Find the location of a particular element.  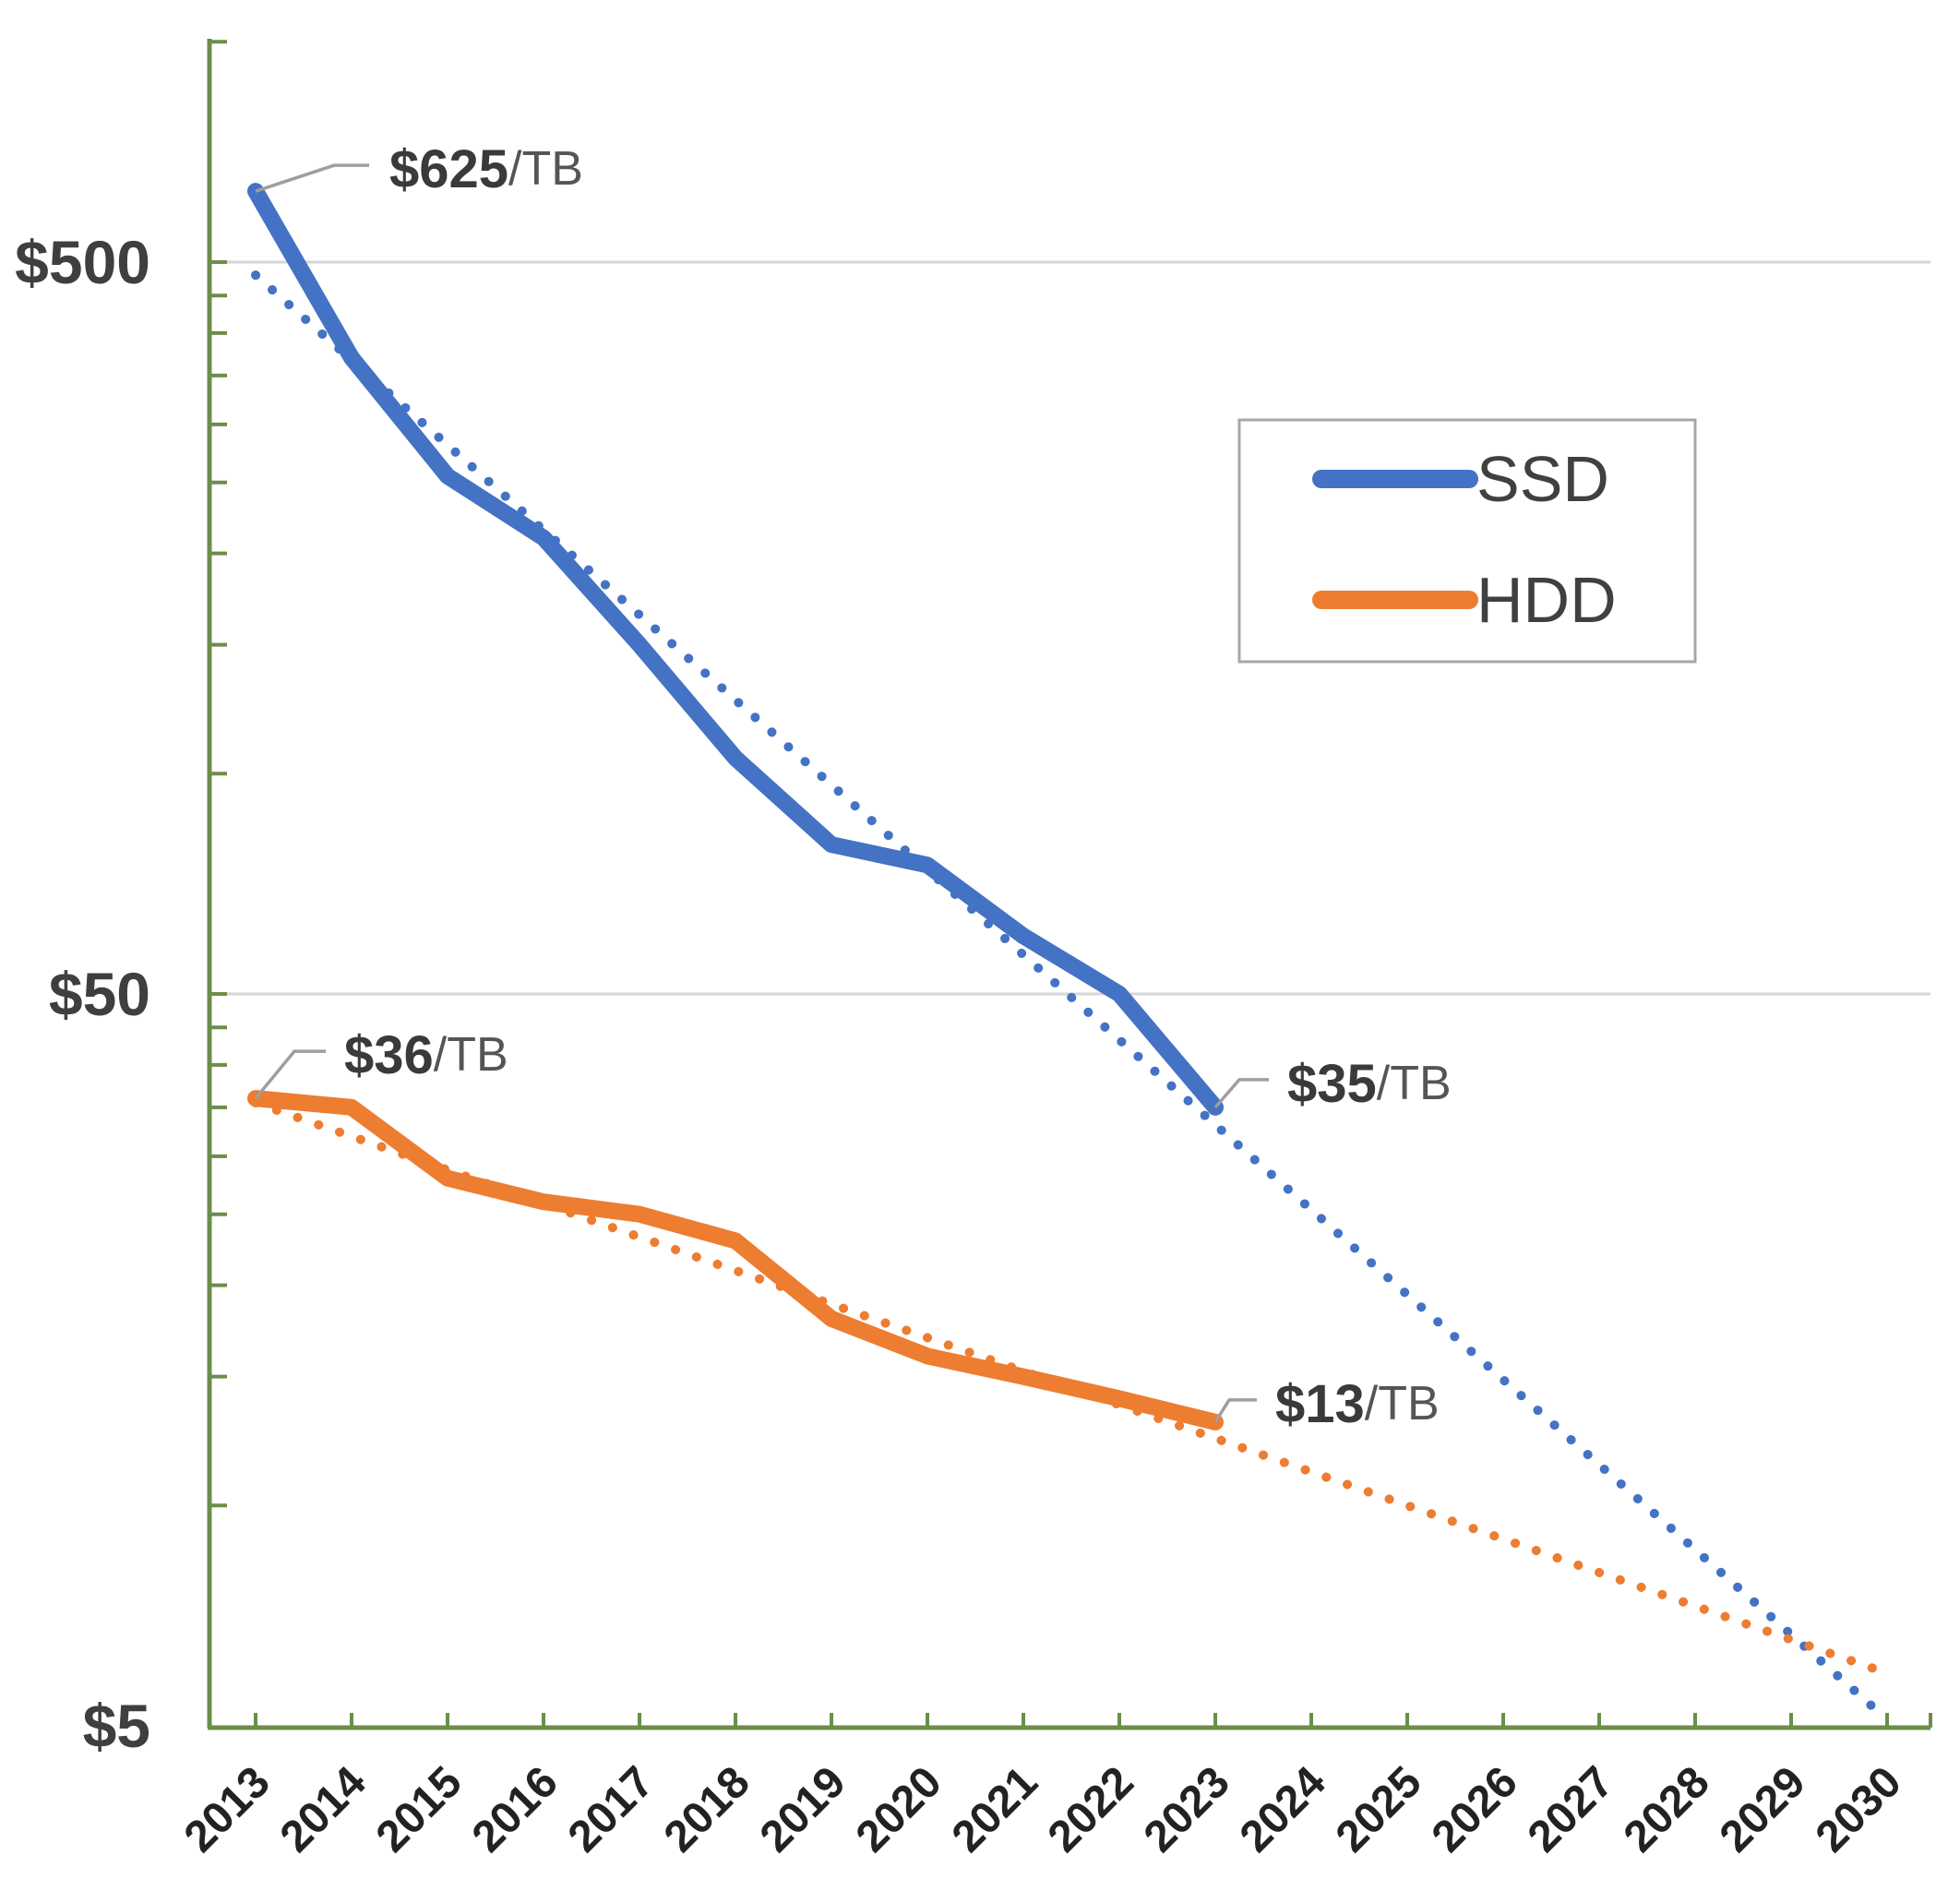

annotation-ssd-start: $625/TB is located at coordinates (419, 169).